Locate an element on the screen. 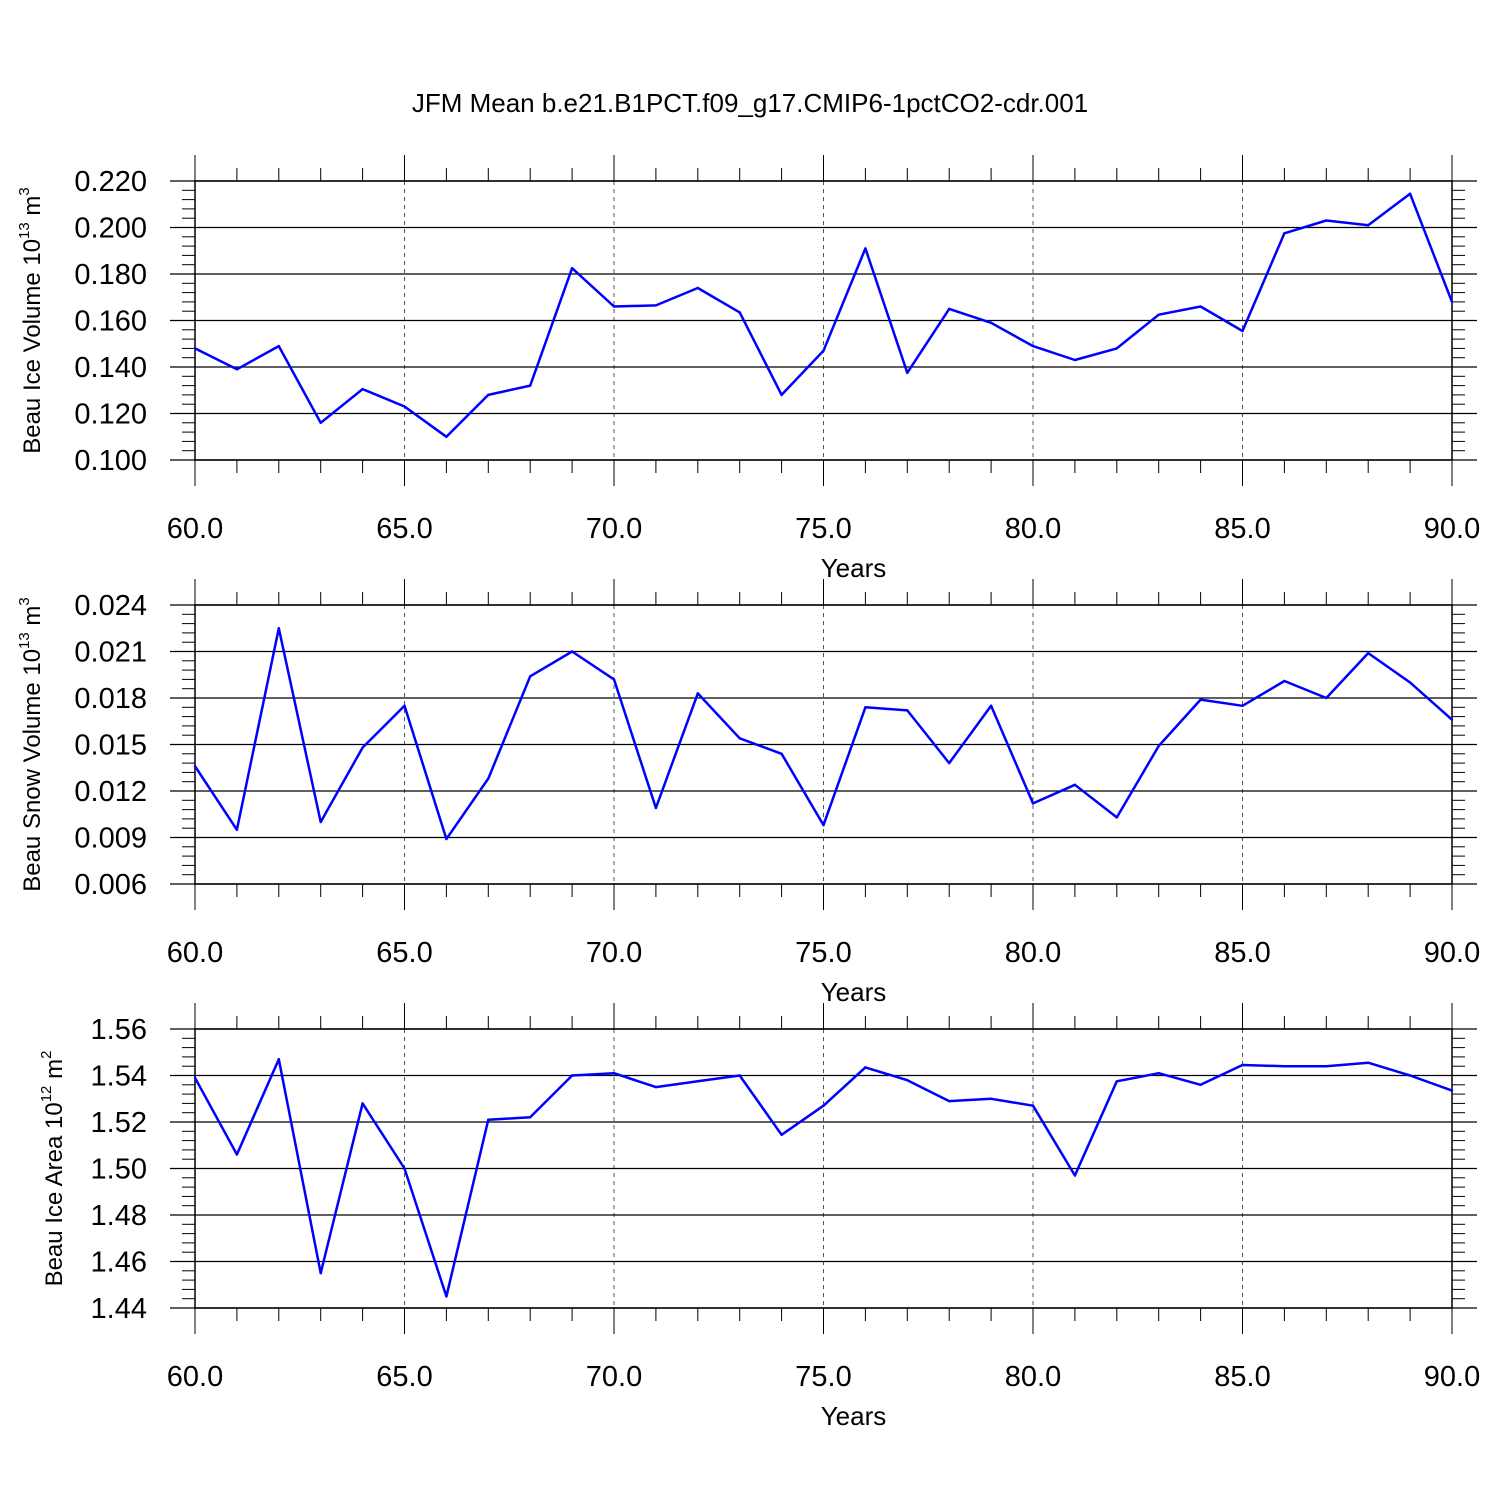 The image size is (1500, 1500). y-tick-label: 0.024 is located at coordinates (110, 606).